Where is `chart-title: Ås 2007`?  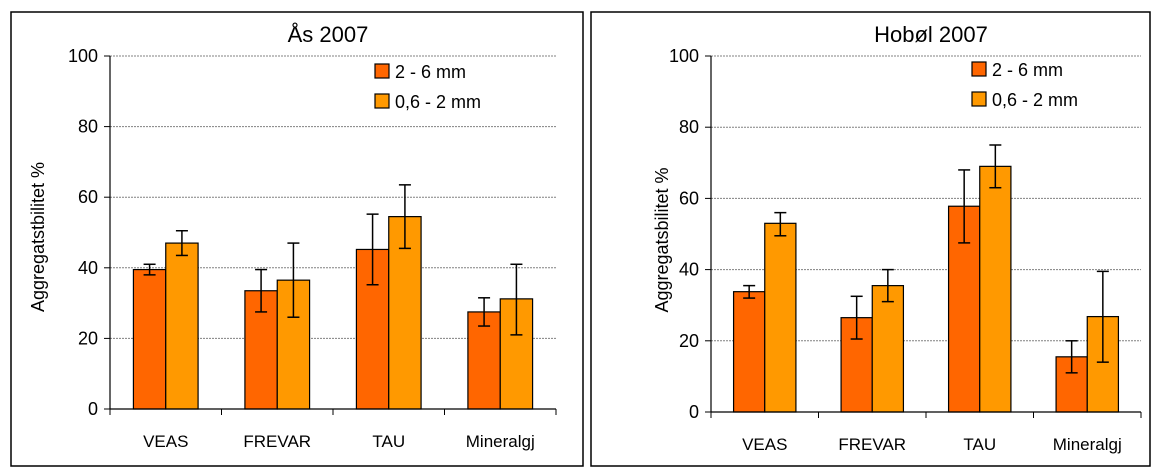 chart-title: Ås 2007 is located at coordinates (328, 34).